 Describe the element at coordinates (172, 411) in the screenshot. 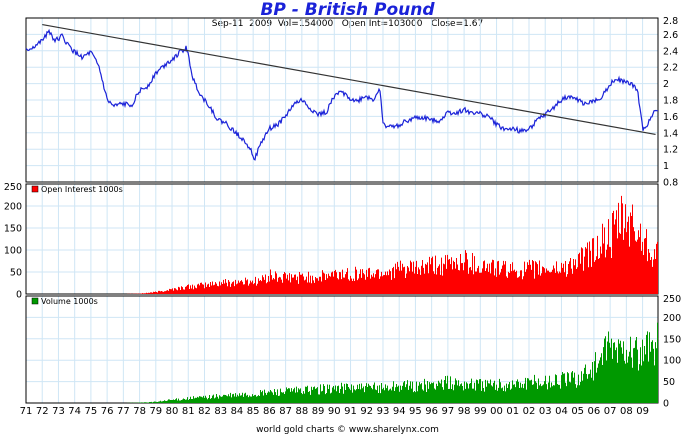

I see `x-tick-label: 80` at that location.